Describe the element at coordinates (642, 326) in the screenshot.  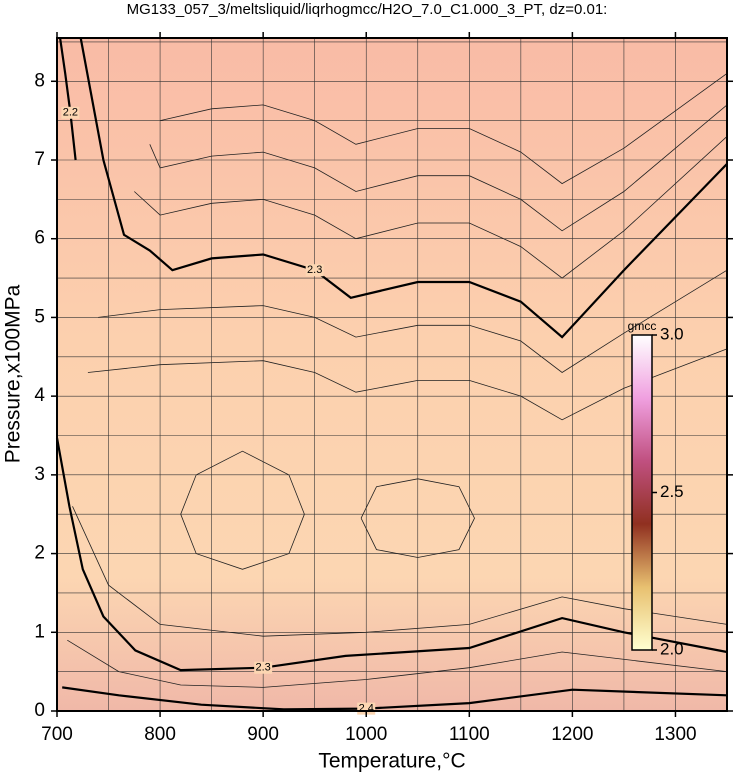
I see `colorbar-label: gmcc` at that location.